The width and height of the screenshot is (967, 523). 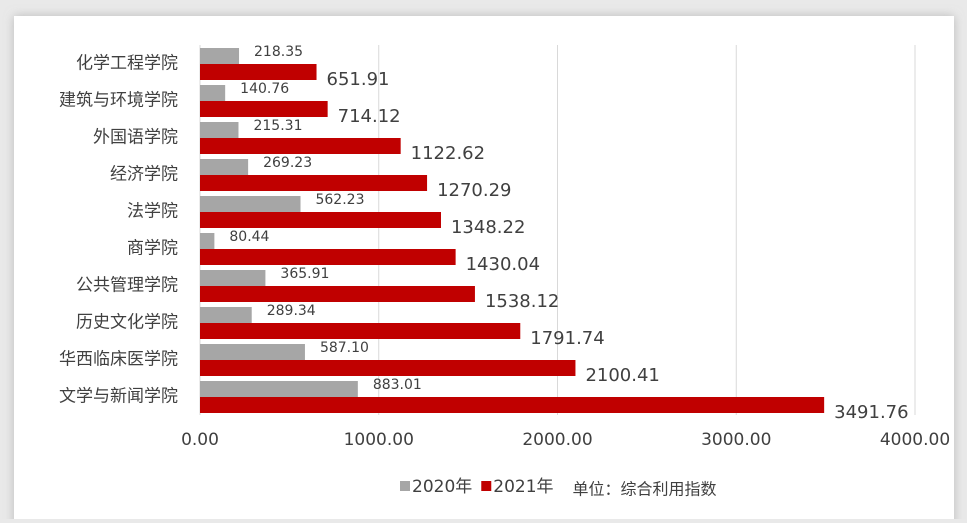 What do you see at coordinates (503, 264) in the screenshot?
I see `data-label: 1430.04` at bounding box center [503, 264].